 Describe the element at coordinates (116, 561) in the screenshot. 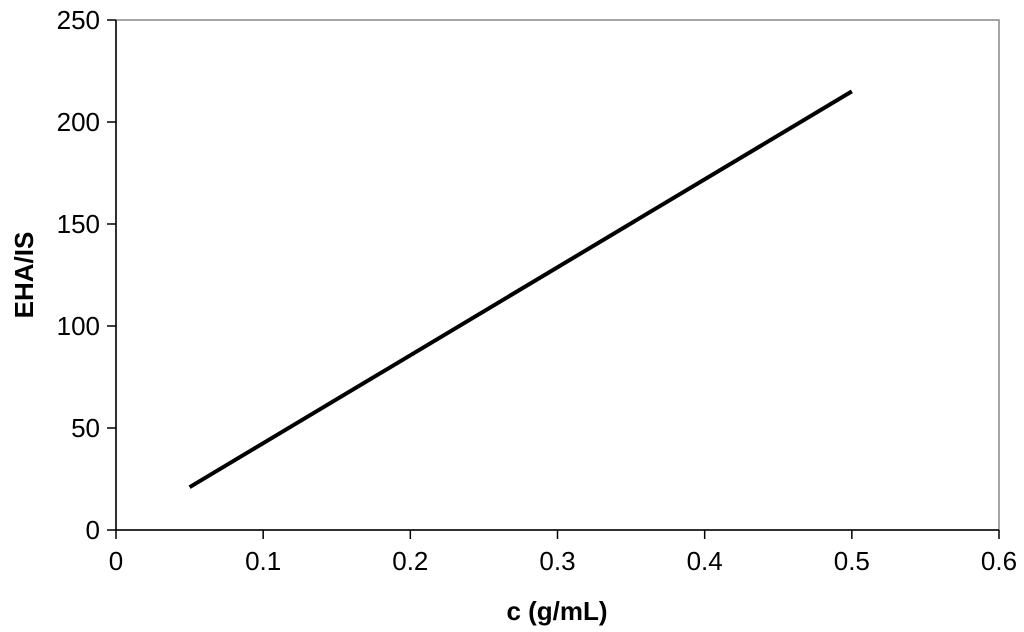

I see `x-tick-label: 0` at that location.